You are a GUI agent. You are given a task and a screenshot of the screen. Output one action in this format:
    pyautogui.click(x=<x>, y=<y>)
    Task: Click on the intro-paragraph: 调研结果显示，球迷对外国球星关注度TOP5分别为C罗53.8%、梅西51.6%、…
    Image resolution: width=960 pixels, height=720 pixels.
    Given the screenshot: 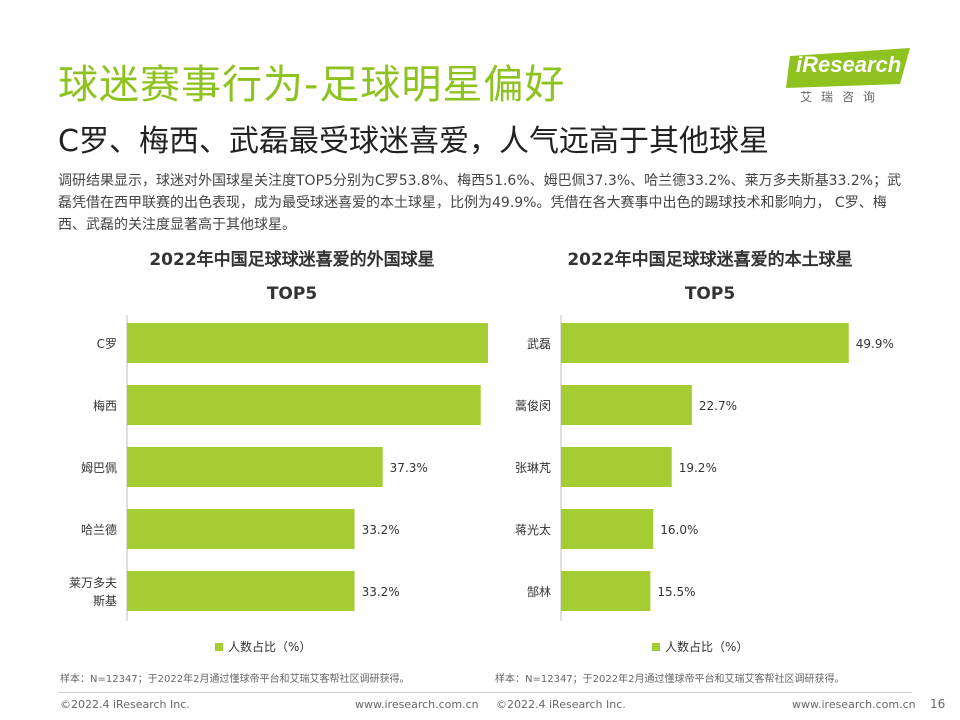 What is the action you would take?
    pyautogui.click(x=480, y=203)
    